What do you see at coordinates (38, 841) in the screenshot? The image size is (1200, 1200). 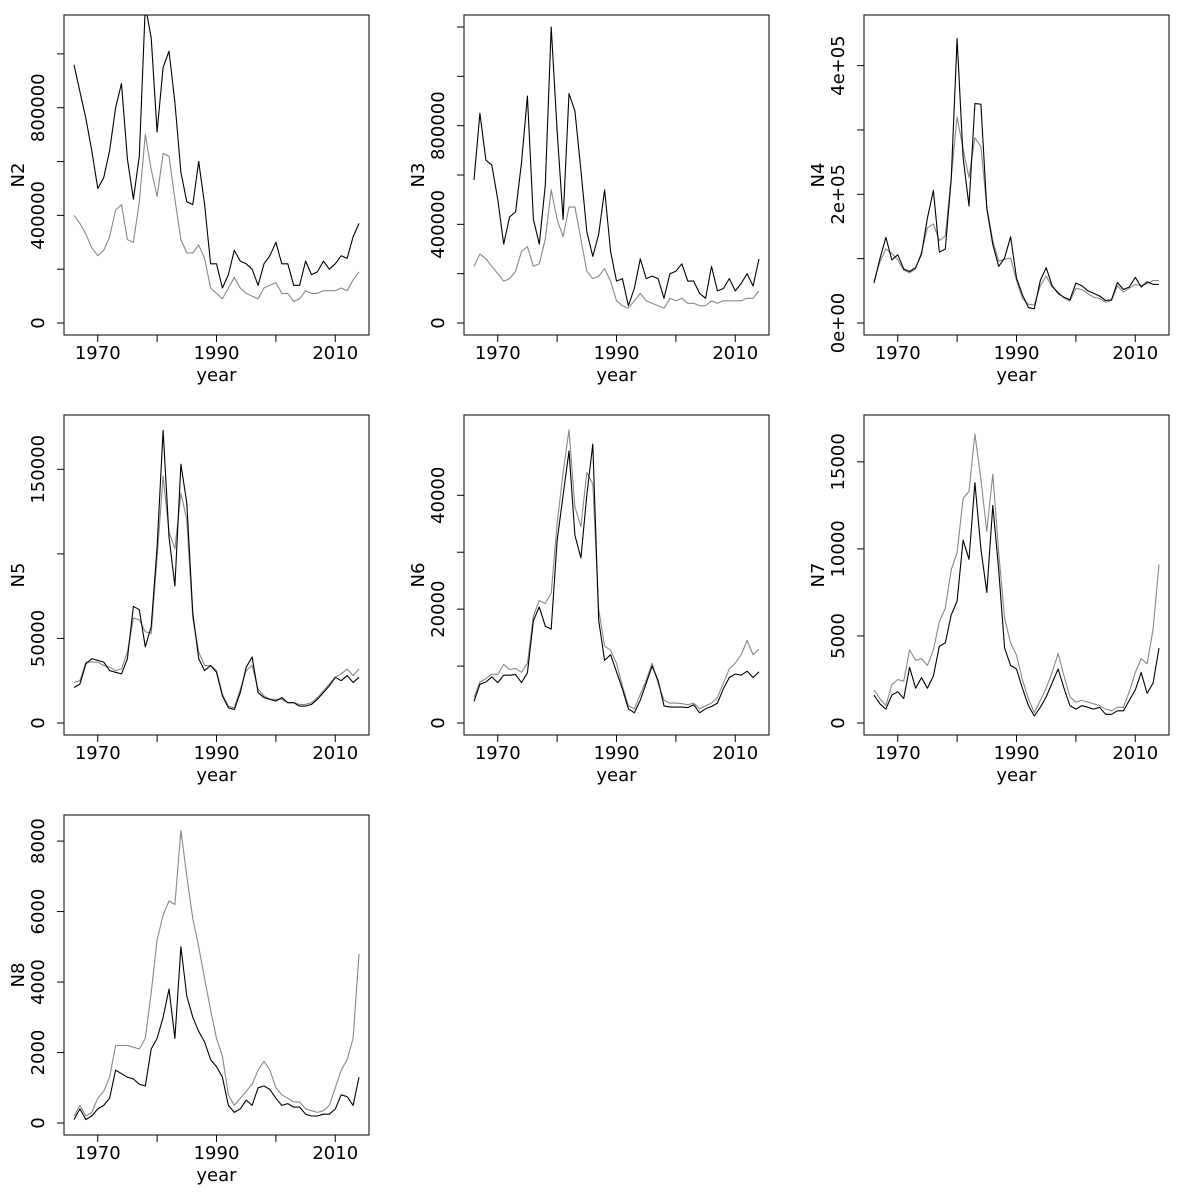 I see `y-tick-label: 8000` at bounding box center [38, 841].